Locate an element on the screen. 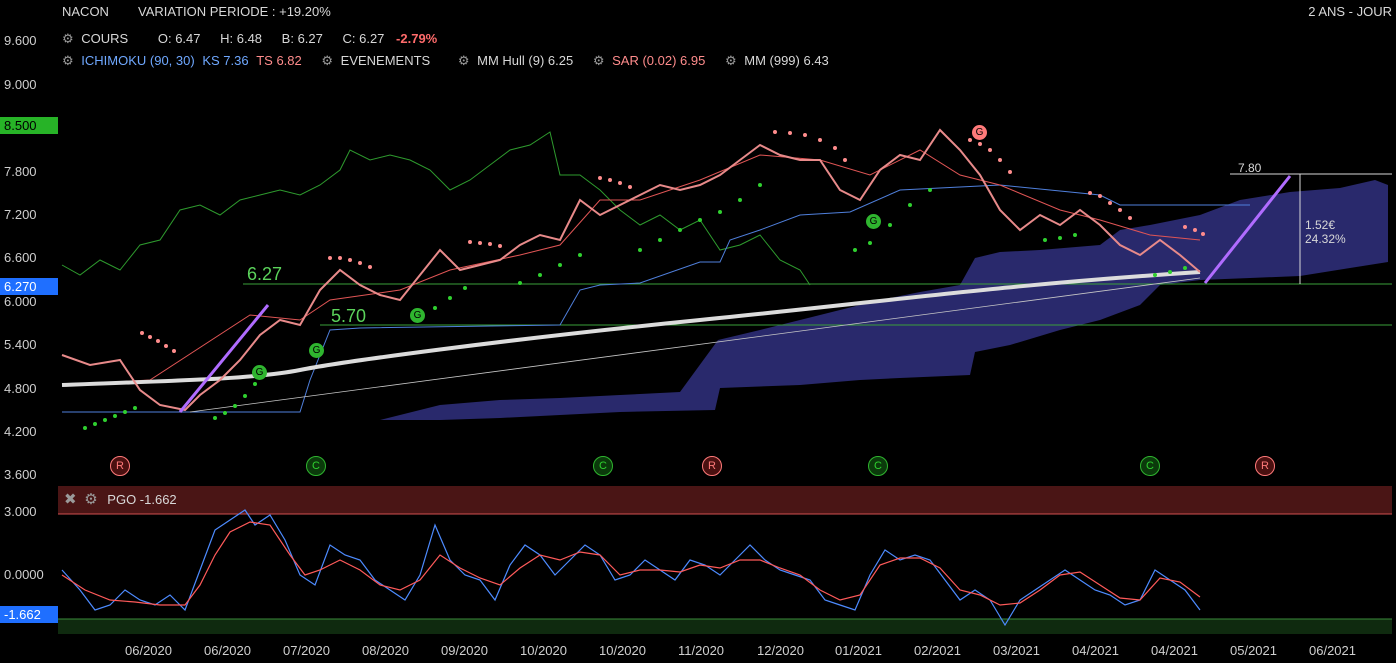  pgo-line is located at coordinates (631, 568).